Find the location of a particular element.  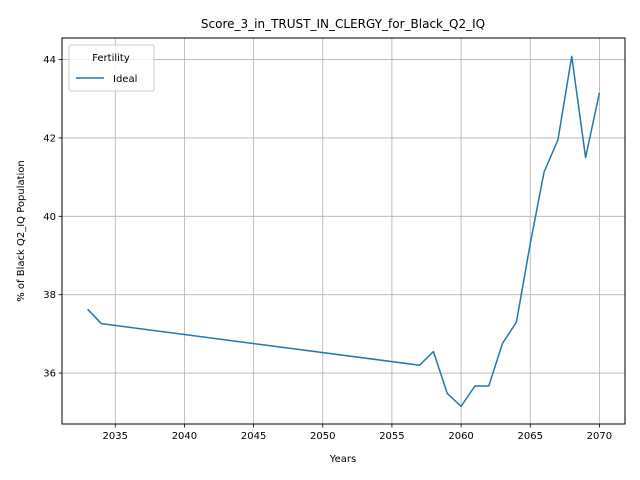

x-tick-label: 2045 is located at coordinates (253, 436).